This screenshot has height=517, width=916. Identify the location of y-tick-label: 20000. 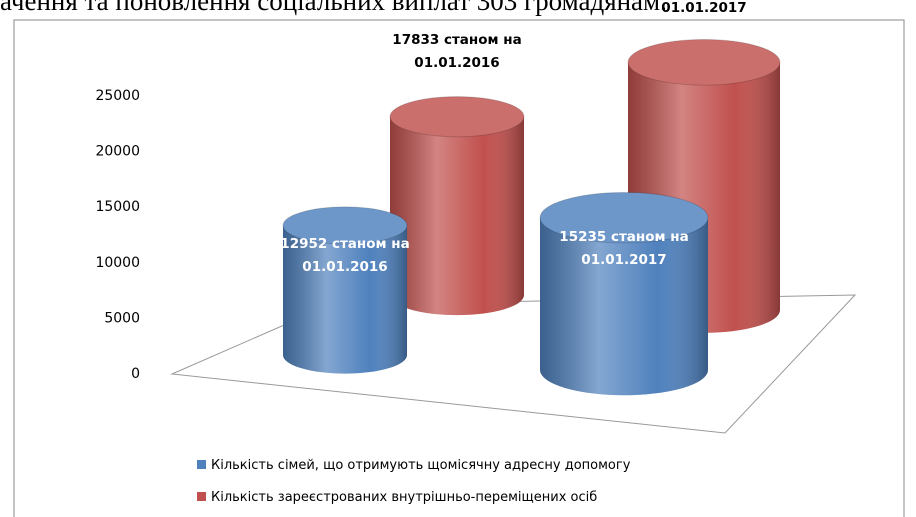
(117, 152).